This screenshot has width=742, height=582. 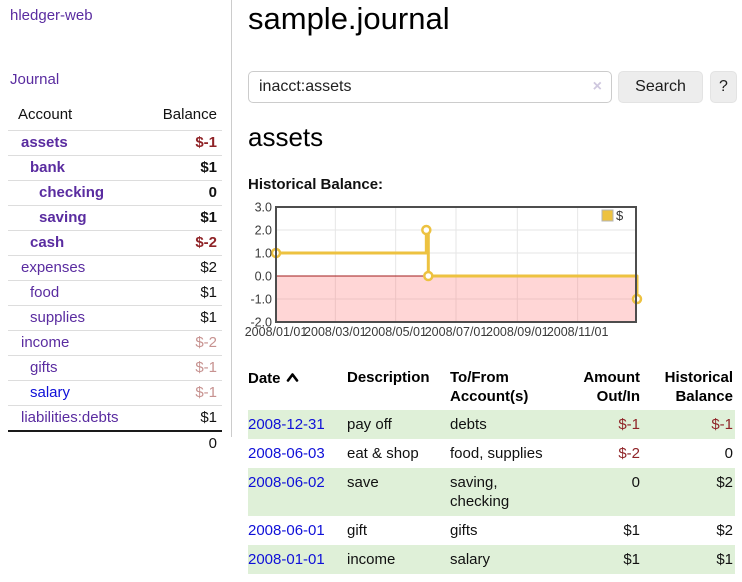 I want to click on transaction-amount: $-1, so click(x=629, y=424).